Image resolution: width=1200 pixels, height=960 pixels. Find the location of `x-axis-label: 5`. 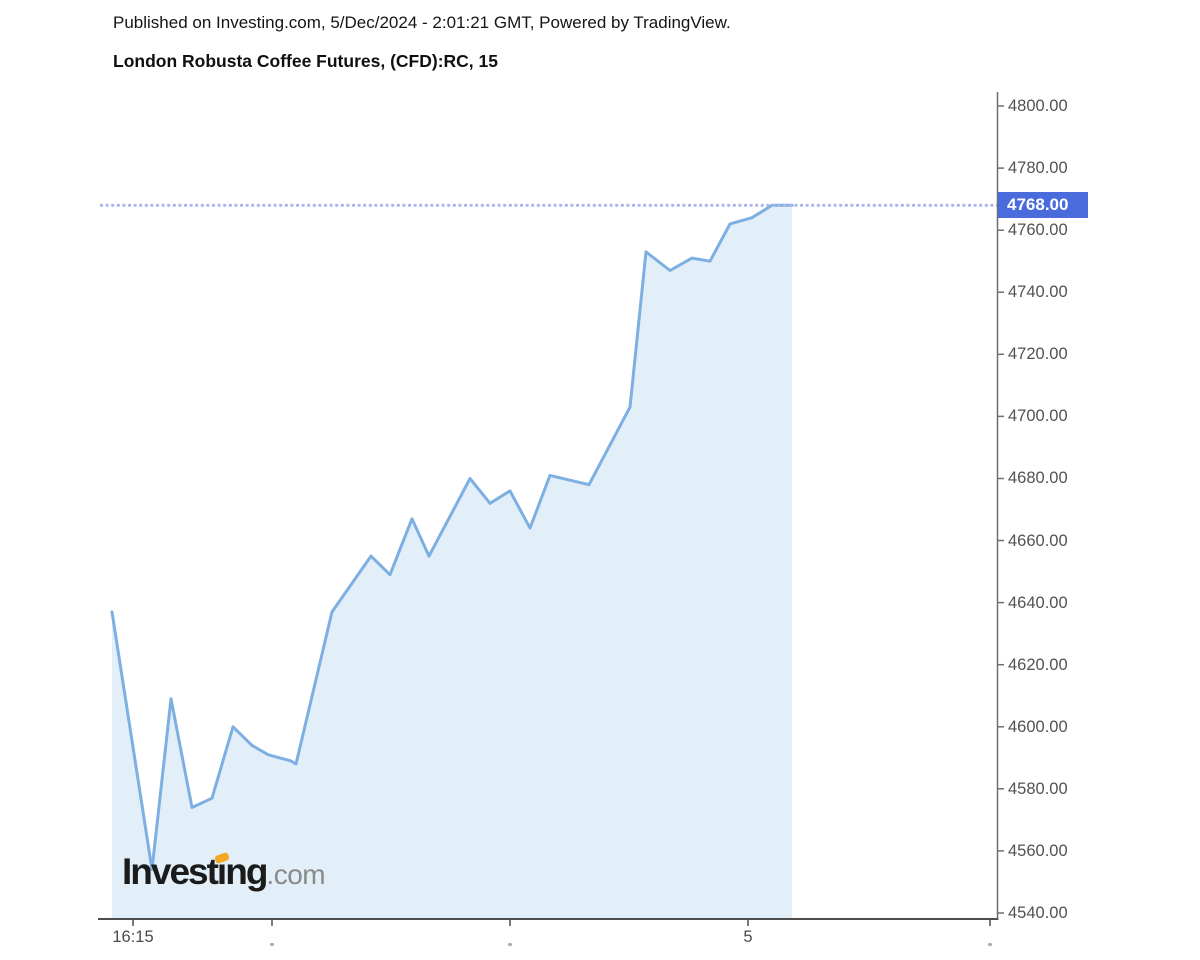

x-axis-label: 5 is located at coordinates (748, 937).